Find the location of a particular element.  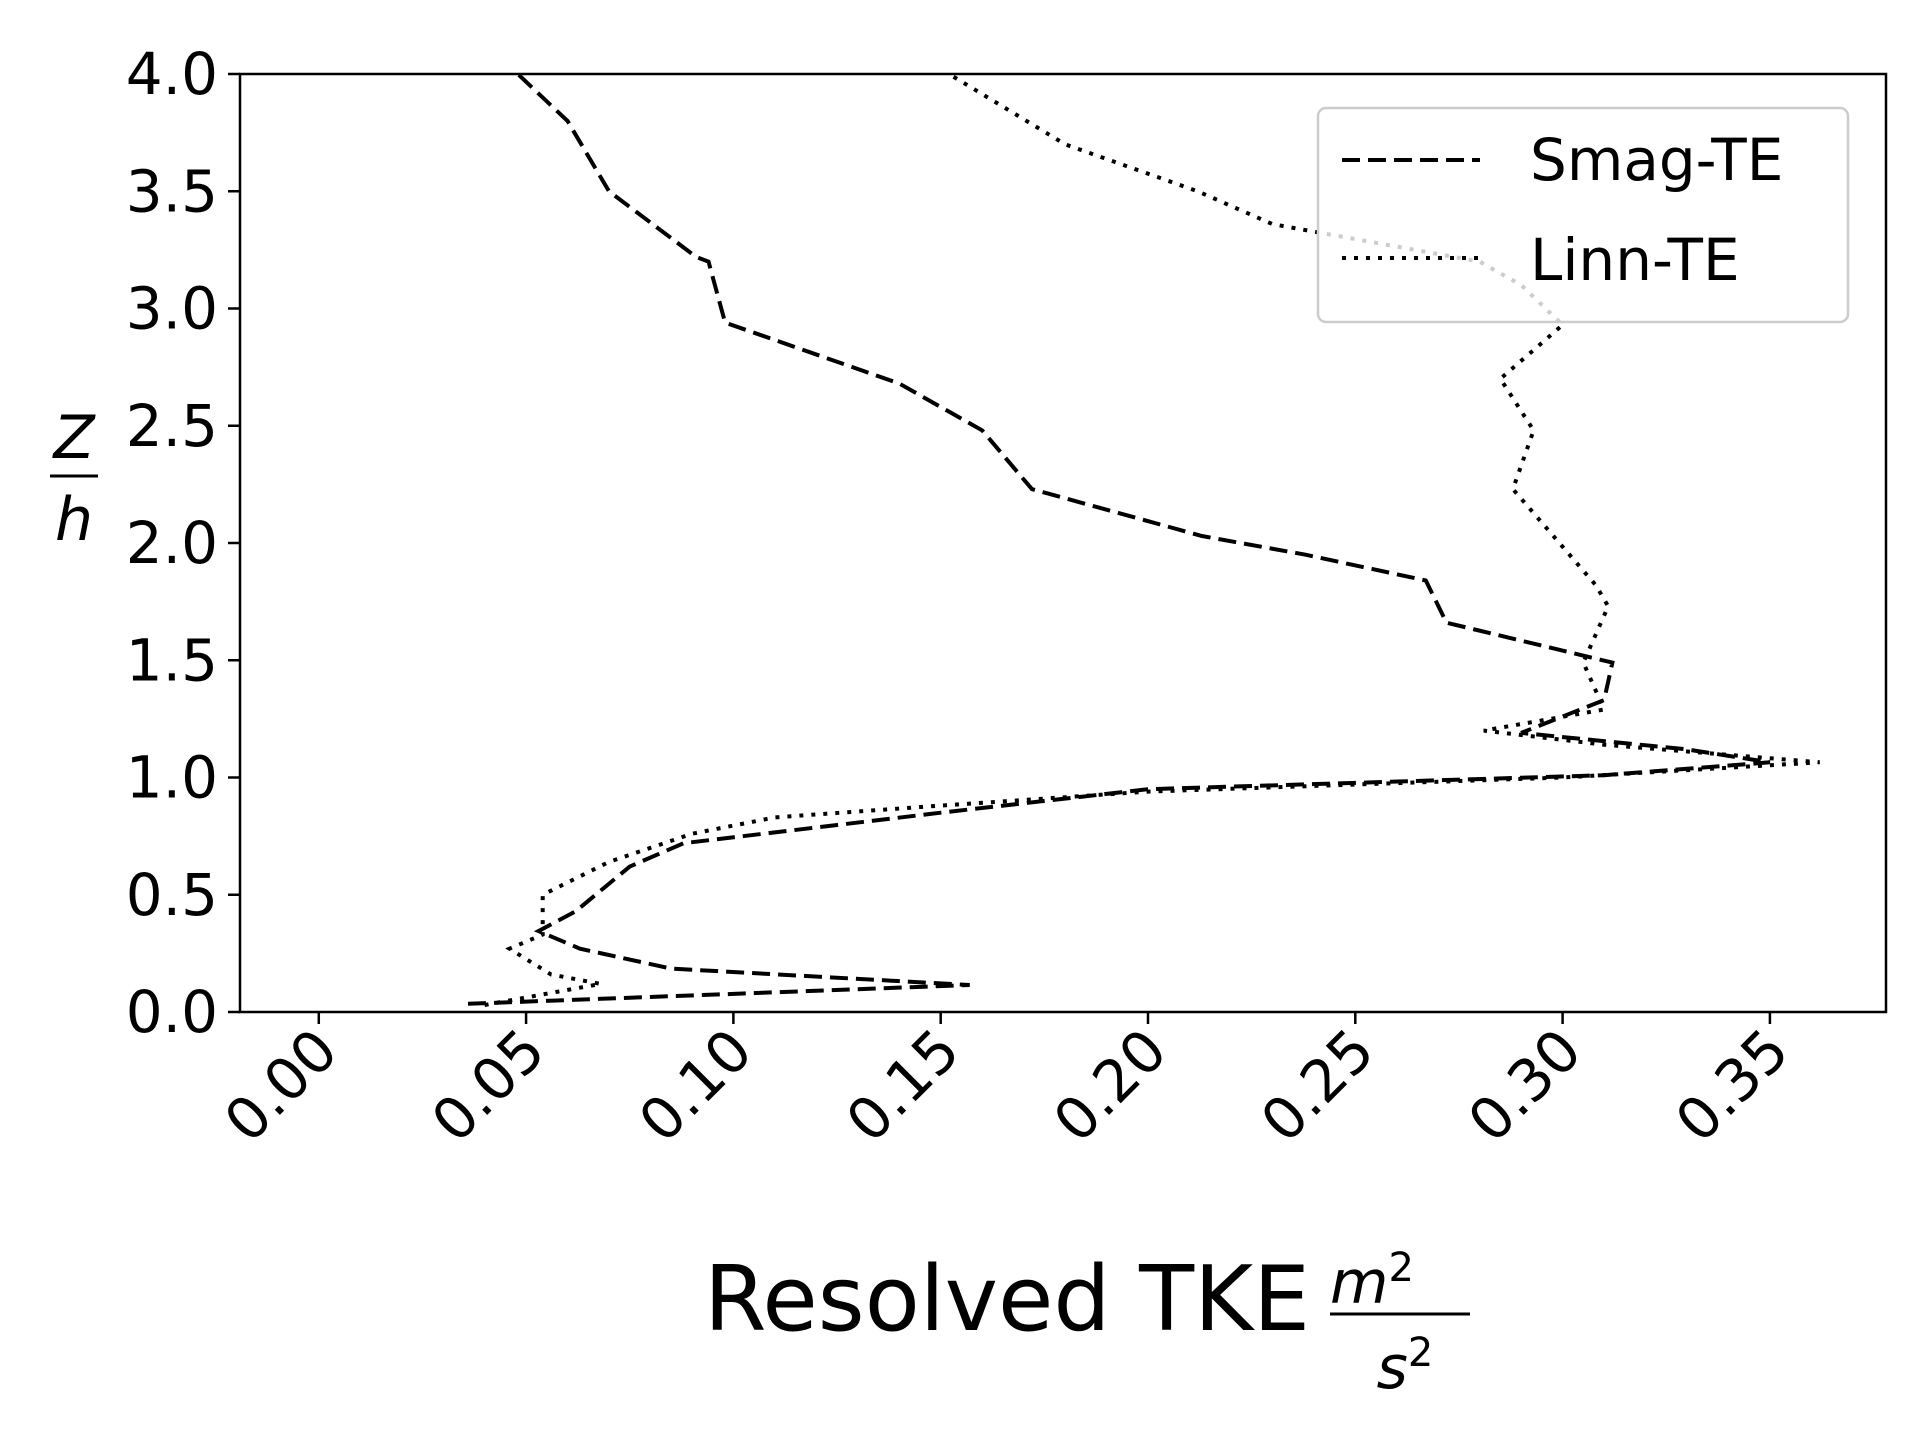

legend-label-linn-te: Linn-TE is located at coordinates (1635, 260).